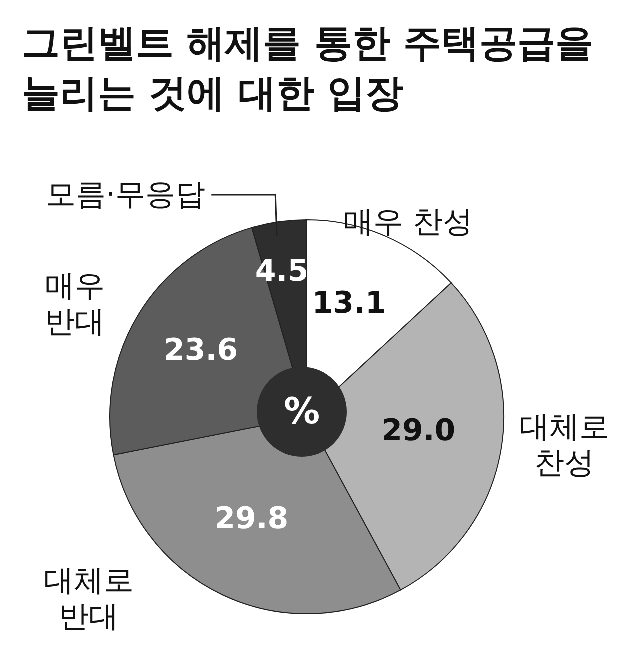 The height and width of the screenshot is (659, 620). Describe the element at coordinates (89, 599) in the screenshot. I see `slice-label: 대체로 반대` at that location.